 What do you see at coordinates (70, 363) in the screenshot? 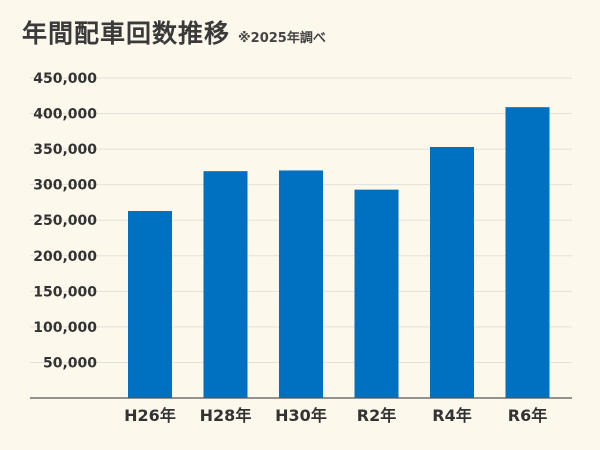
I see `y-tick-label: 50,000` at bounding box center [70, 363].